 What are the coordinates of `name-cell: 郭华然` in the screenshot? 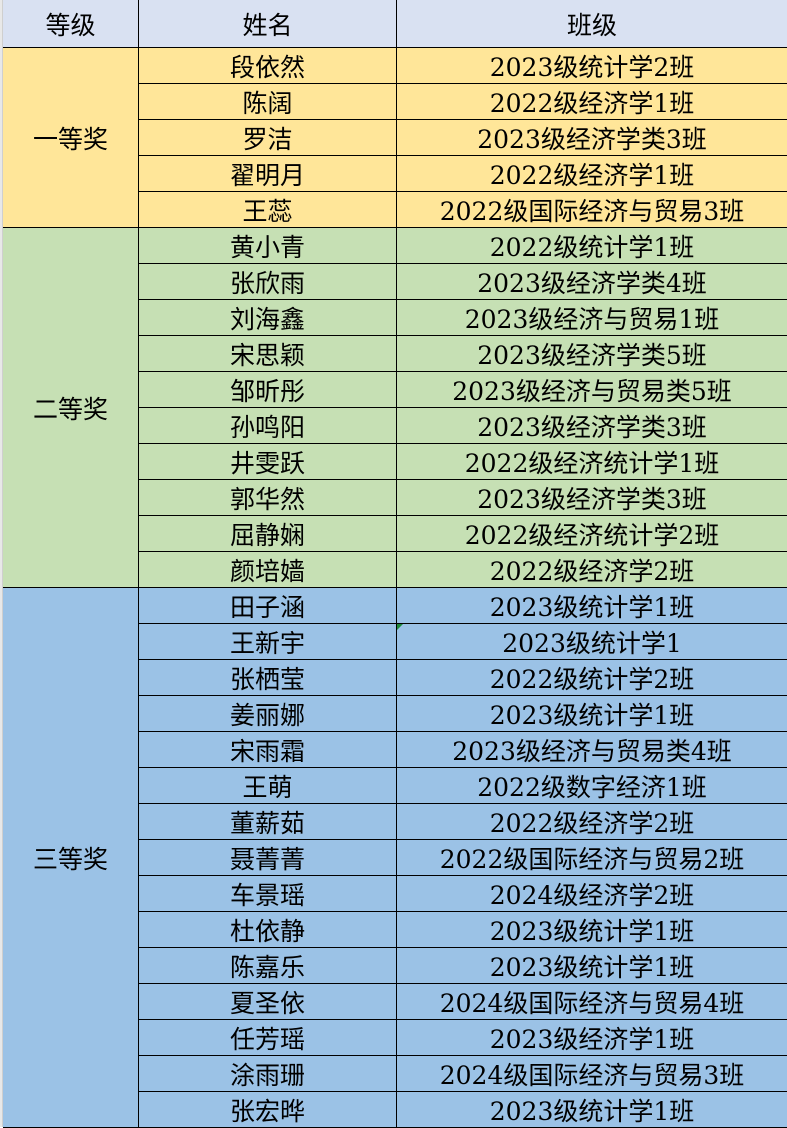 It's located at (268, 498).